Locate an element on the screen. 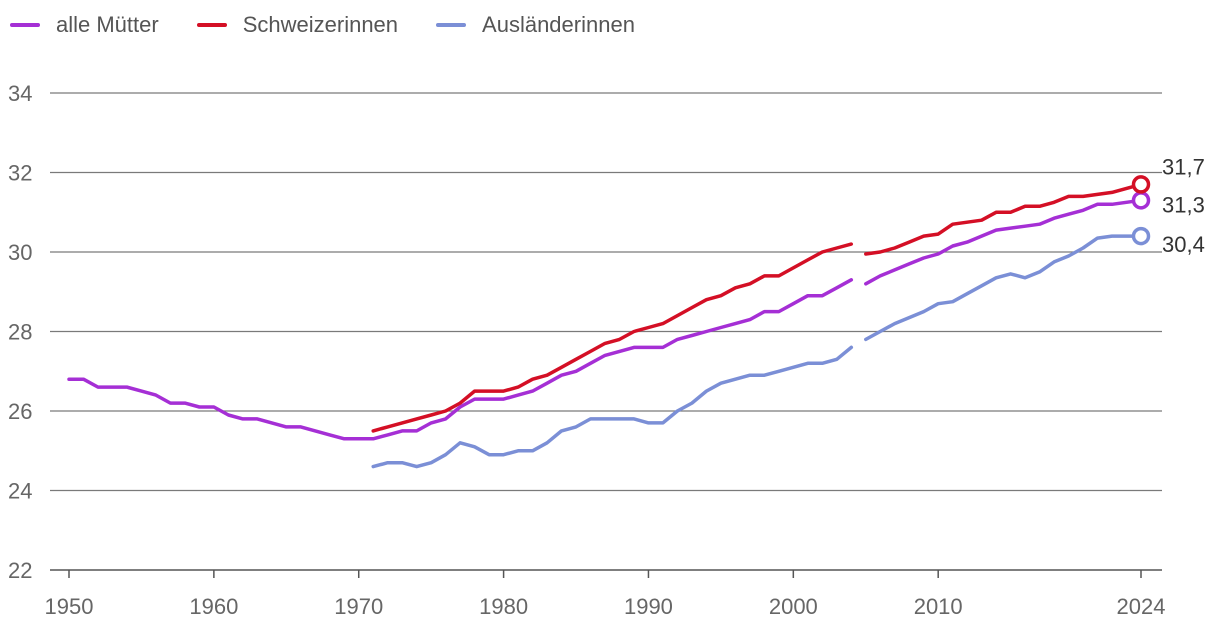  x-tick-label-2010: 2010 is located at coordinates (938, 606).